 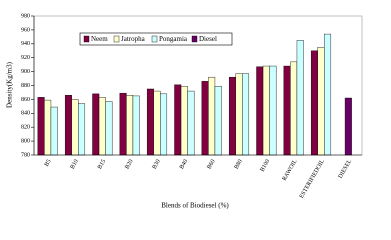 I want to click on x-tick-label: B15, so click(x=102, y=165).